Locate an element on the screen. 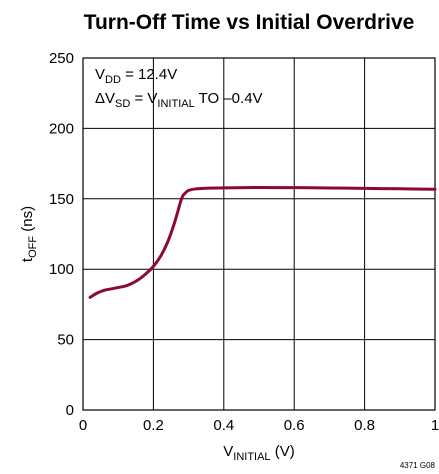 This screenshot has width=439, height=474. figure-id: 4371 G08 is located at coordinates (418, 465).